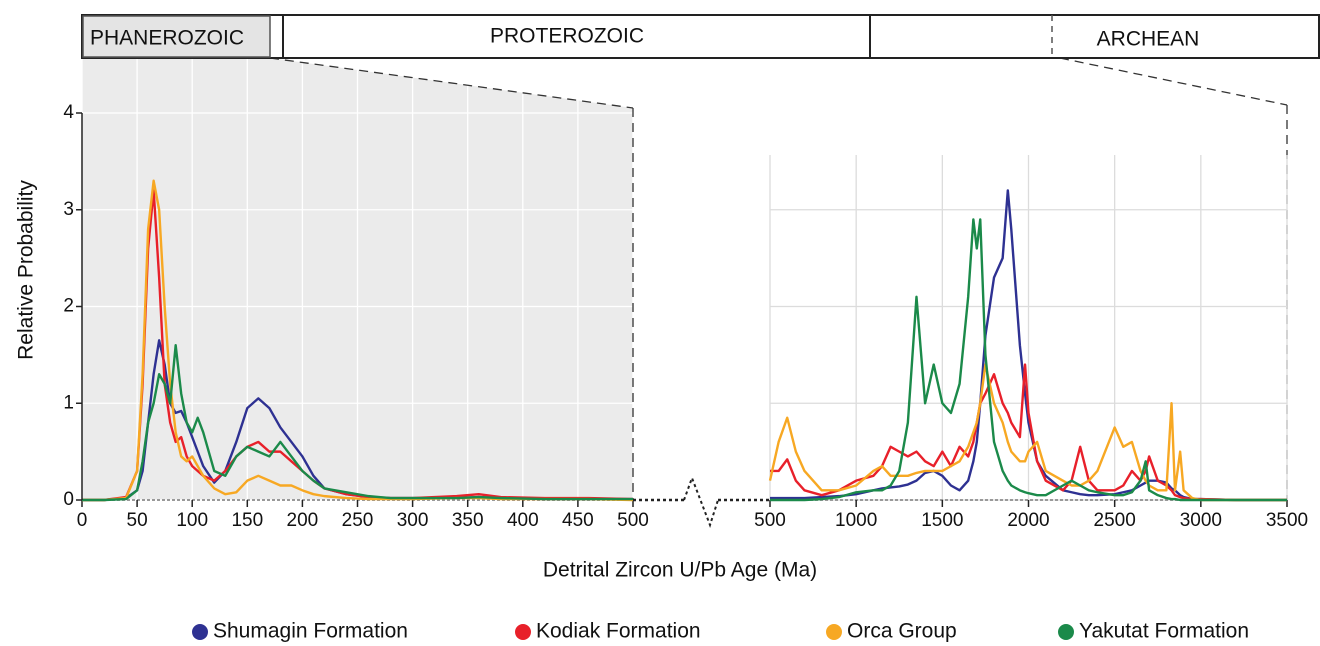 The height and width of the screenshot is (646, 1320). Describe the element at coordinates (1028, 520) in the screenshot. I see `x-tick-label: 2000` at that location.